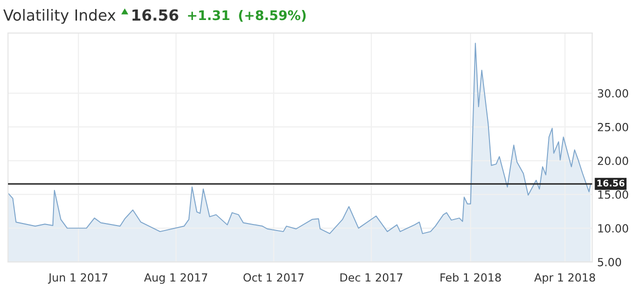 This screenshot has height=298, width=635. What do you see at coordinates (613, 93) in the screenshot?
I see `y-tick-label: 30.00` at bounding box center [613, 93].